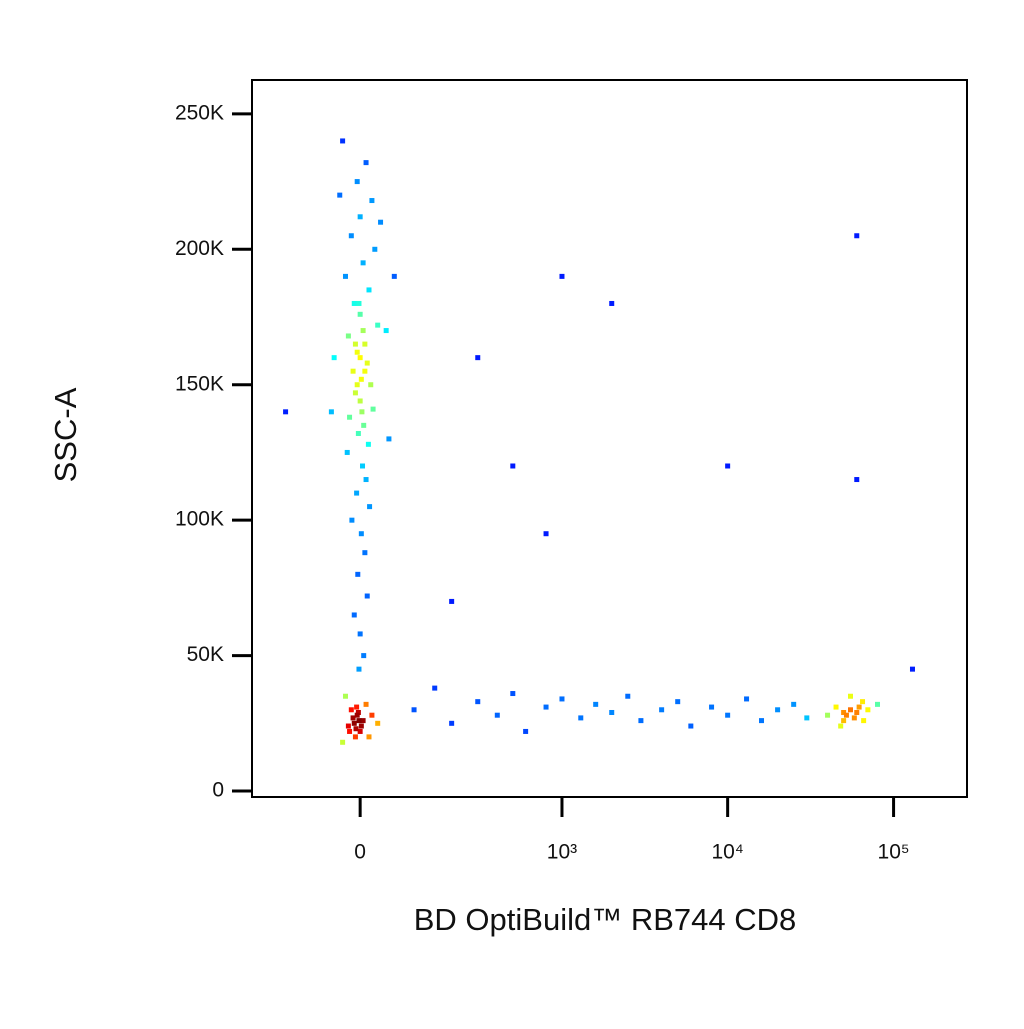  Describe the element at coordinates (894, 852) in the screenshot. I see `x-tick-label: 10⁵` at that location.